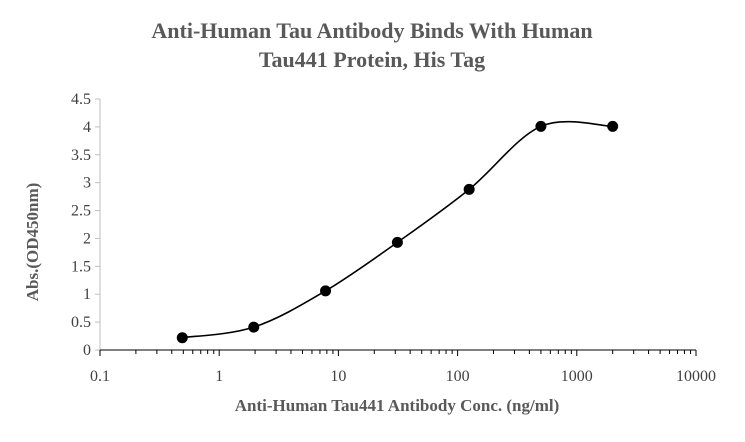  What do you see at coordinates (87, 127) in the screenshot?
I see `y-tick-label: 4` at bounding box center [87, 127].